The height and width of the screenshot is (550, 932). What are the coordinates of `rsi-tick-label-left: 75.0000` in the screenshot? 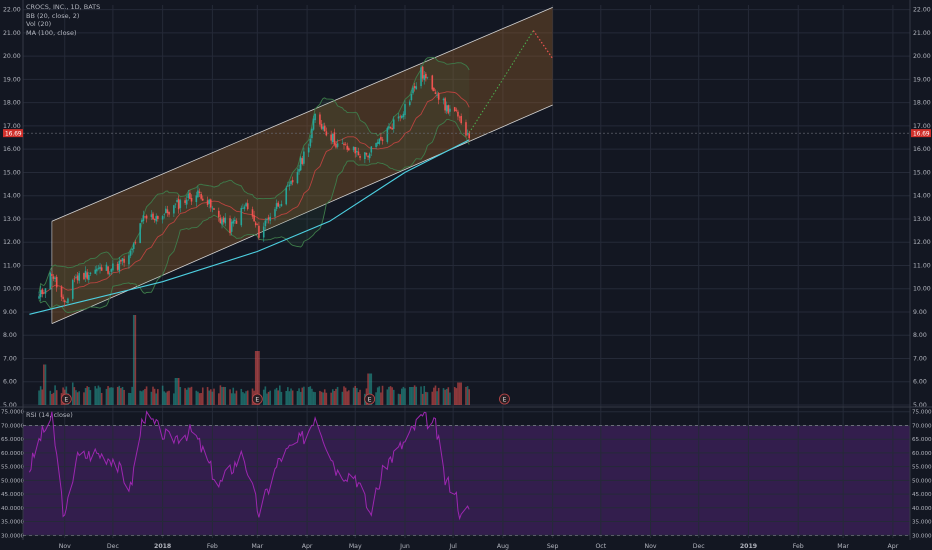 It's located at (13, 413).